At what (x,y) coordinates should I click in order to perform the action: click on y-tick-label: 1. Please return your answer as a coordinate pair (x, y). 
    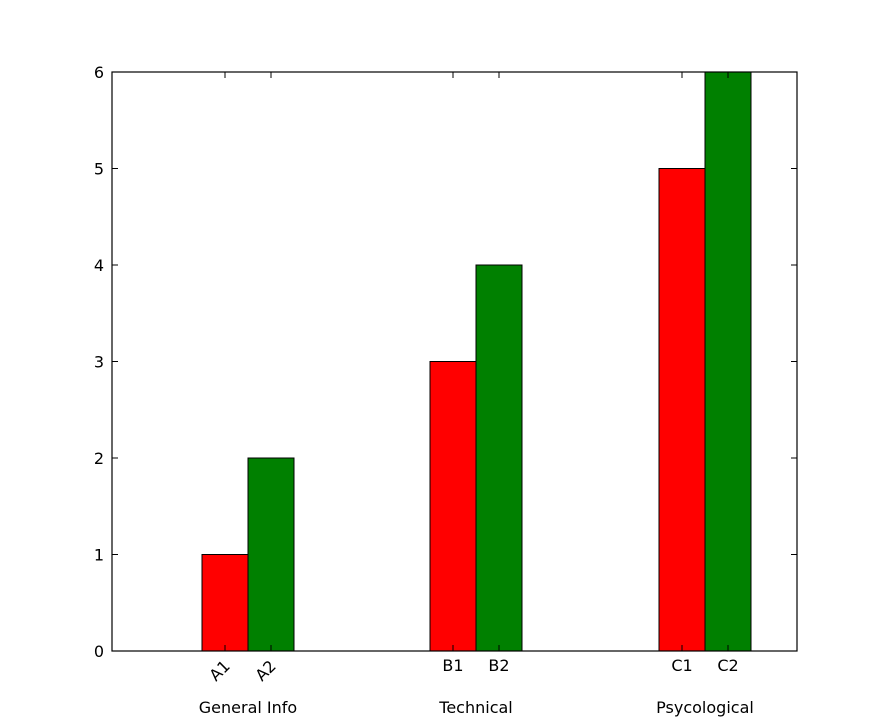
    Looking at the image, I should click on (99, 555).